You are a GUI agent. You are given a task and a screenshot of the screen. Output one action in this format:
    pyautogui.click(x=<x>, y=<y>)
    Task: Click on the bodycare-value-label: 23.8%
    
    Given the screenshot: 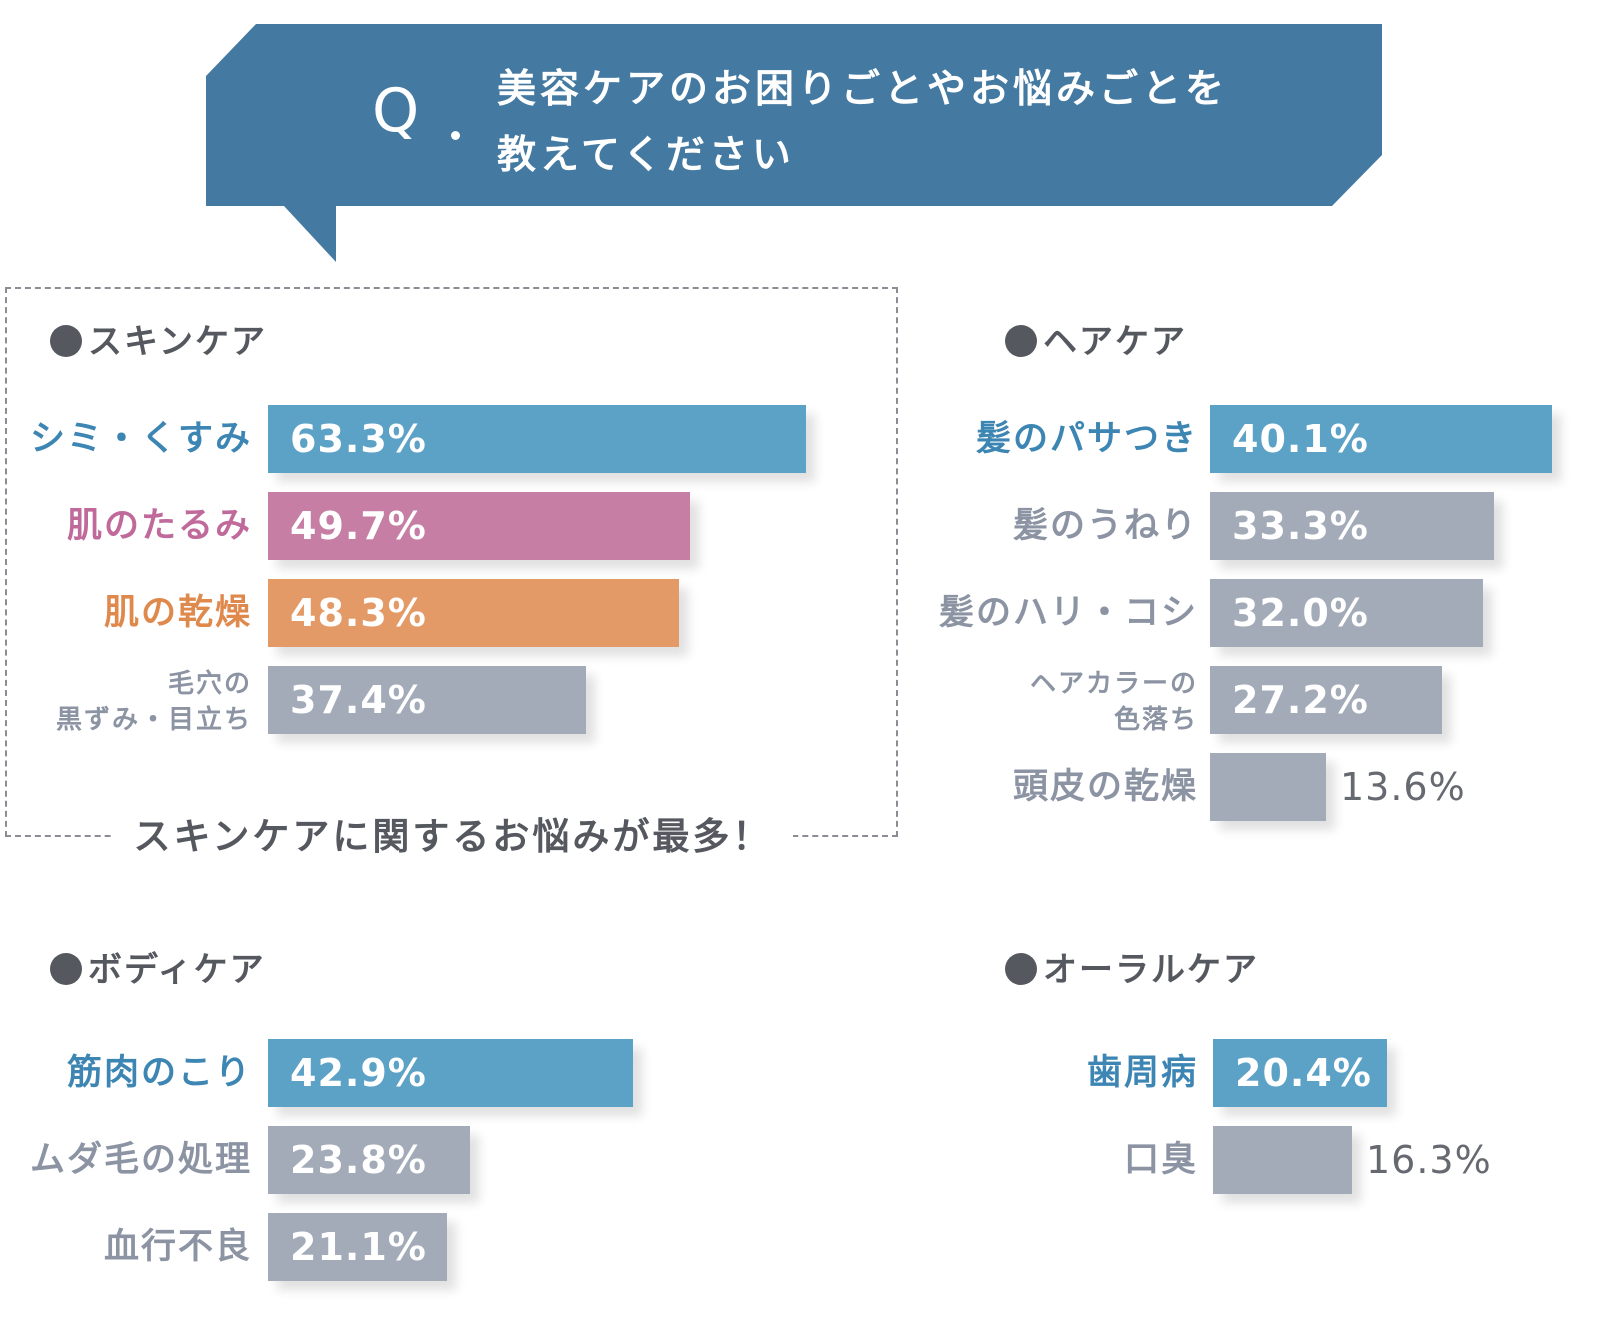 What is the action you would take?
    pyautogui.click(x=358, y=1160)
    